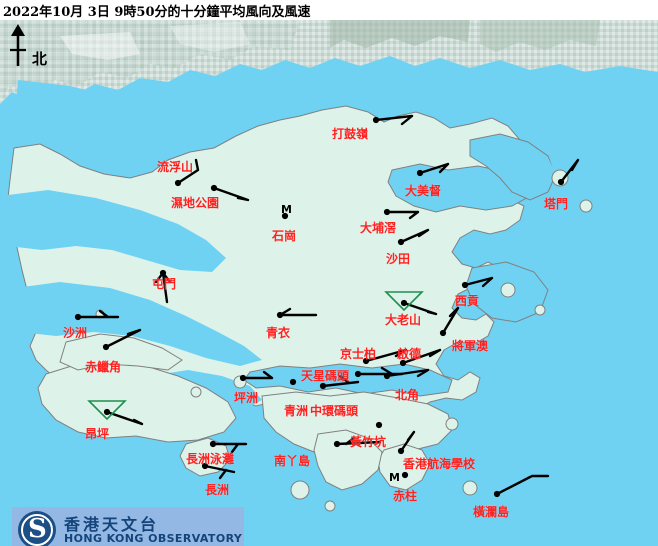 The height and width of the screenshot is (546, 658). Describe the element at coordinates (470, 346) in the screenshot. I see `station-label-tseung-kwan-o: 將軍澳` at that location.